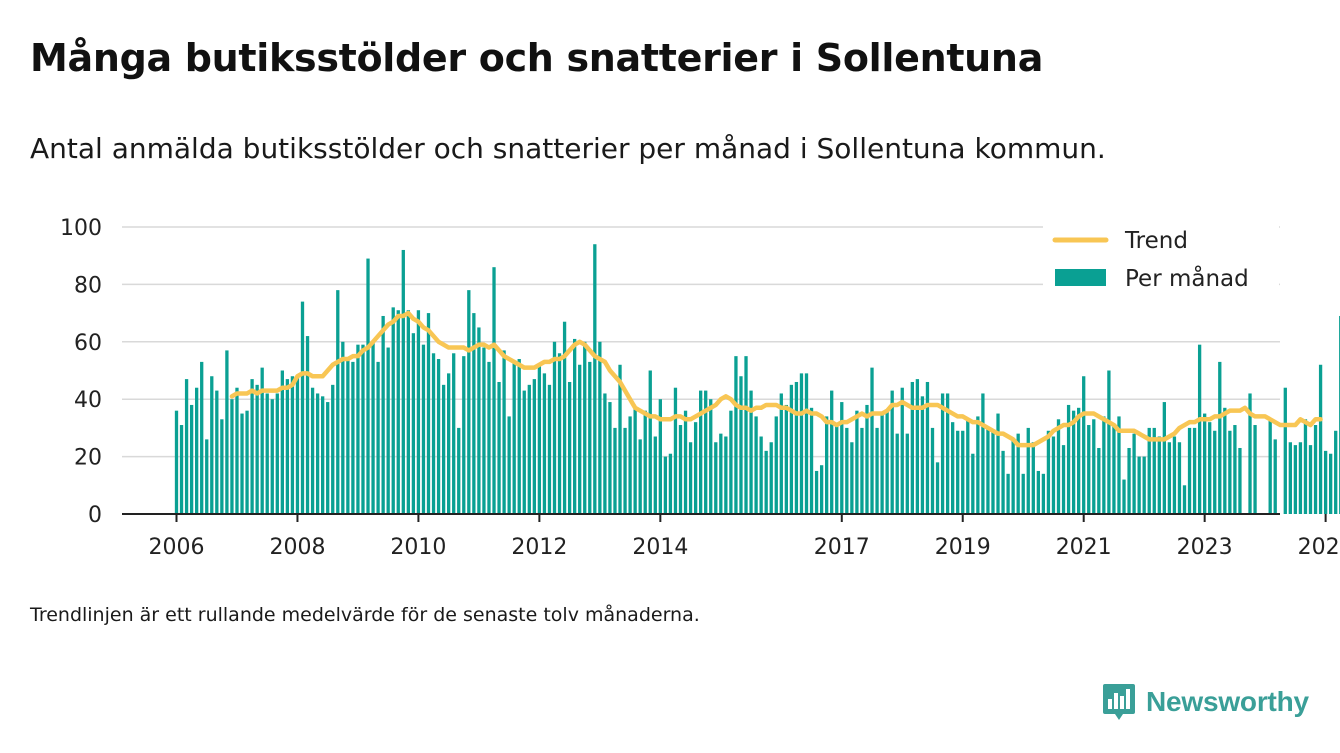  I want to click on x-tick-label: 2017, so click(842, 547).